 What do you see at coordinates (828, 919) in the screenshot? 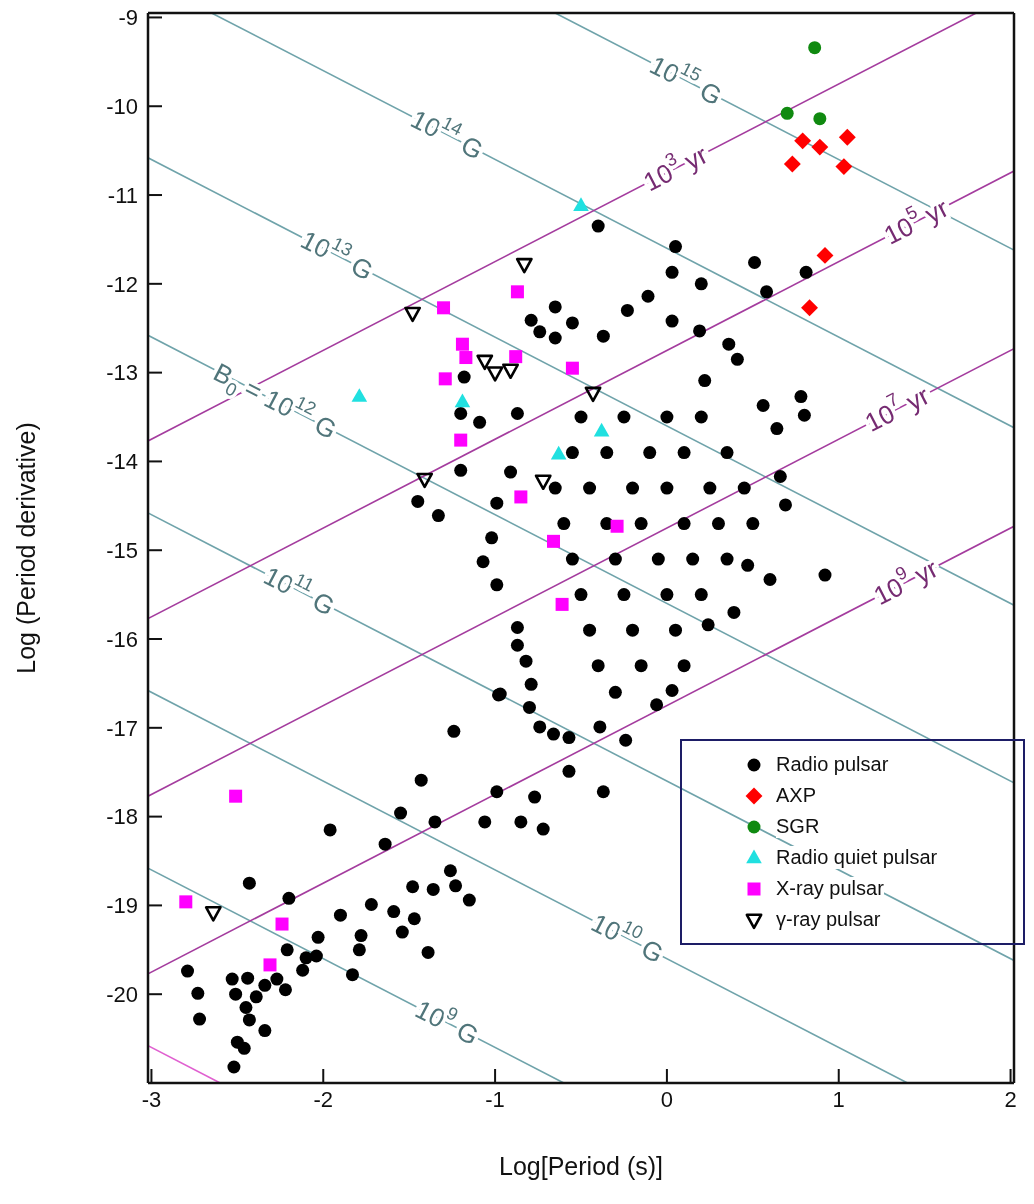
I see `legend-label: γ-ray pulsar` at bounding box center [828, 919].